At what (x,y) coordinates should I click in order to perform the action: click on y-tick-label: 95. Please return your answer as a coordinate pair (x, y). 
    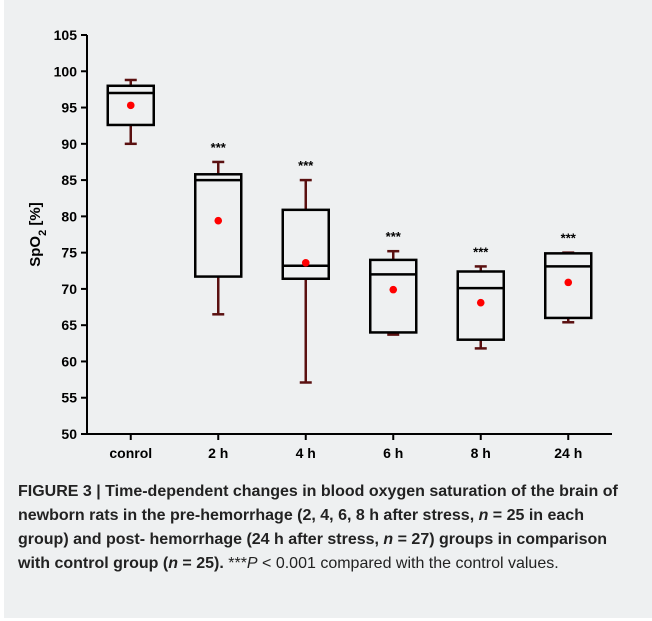
    Looking at the image, I should click on (69, 108).